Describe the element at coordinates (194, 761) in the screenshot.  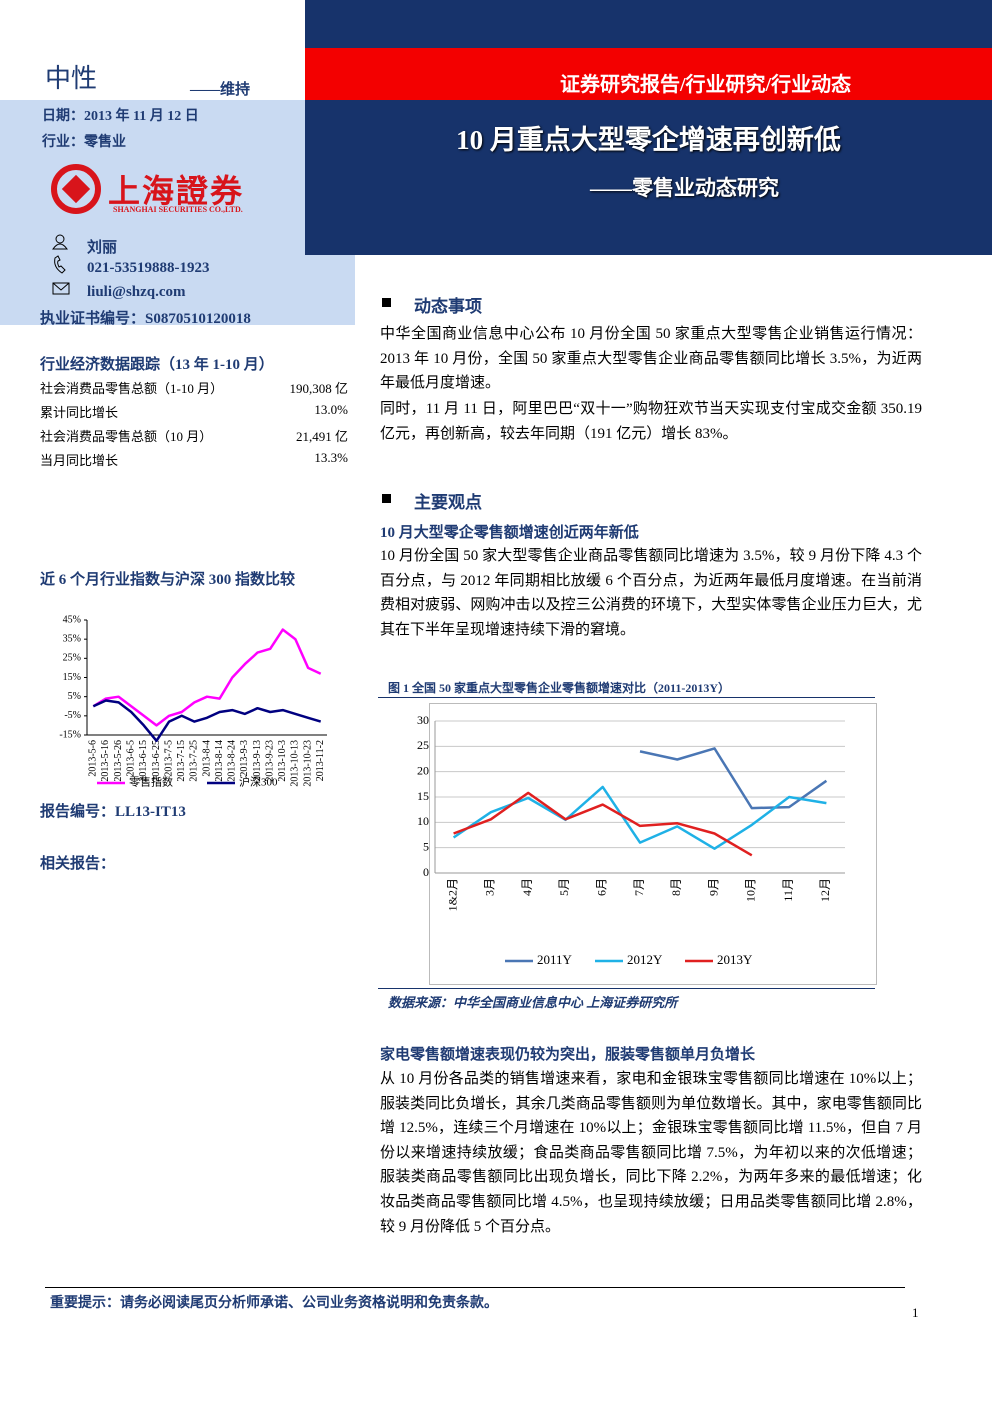
I see `x-tick-label: 2013-7-25` at that location.